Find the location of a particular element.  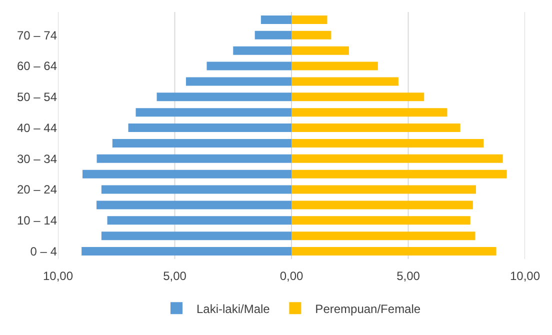

y-tick-label: 60 – 64 is located at coordinates (37, 66).